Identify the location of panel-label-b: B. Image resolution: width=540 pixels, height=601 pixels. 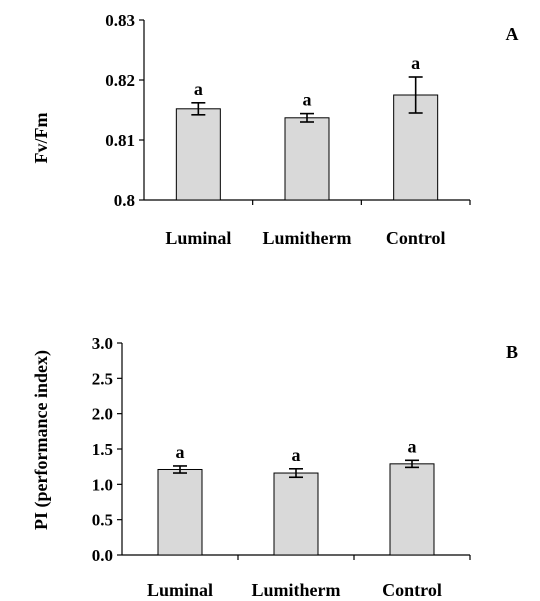
(512, 352).